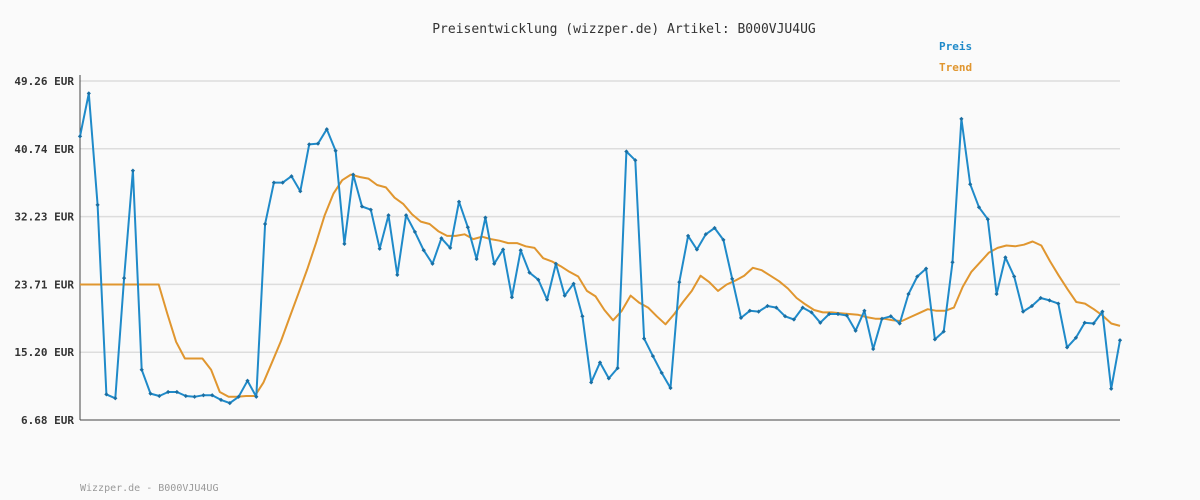 This screenshot has height=500, width=1200. Describe the element at coordinates (44, 149) in the screenshot. I see `y-tick-label: 40.74 EUR` at that location.